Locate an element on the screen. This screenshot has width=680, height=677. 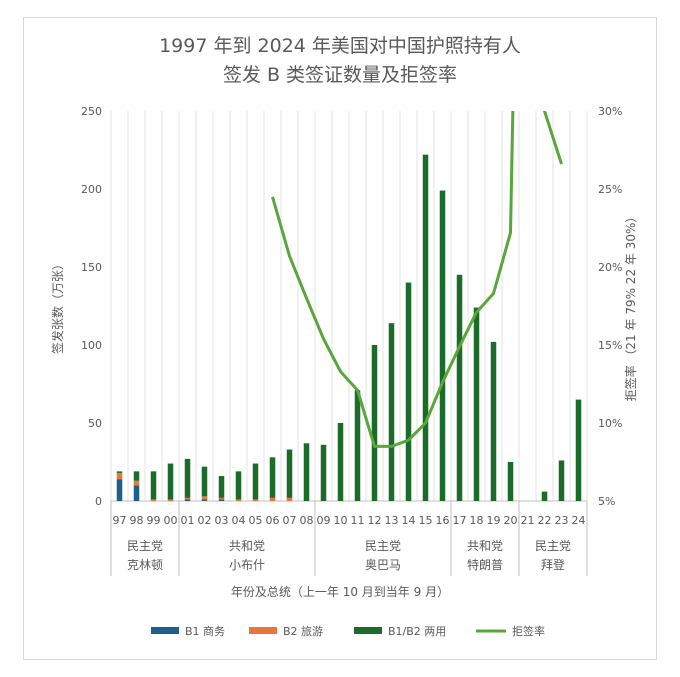
y-axis-right-title: 拒签率 （21 年 79% 22 年 30%） is located at coordinates (630, 306).